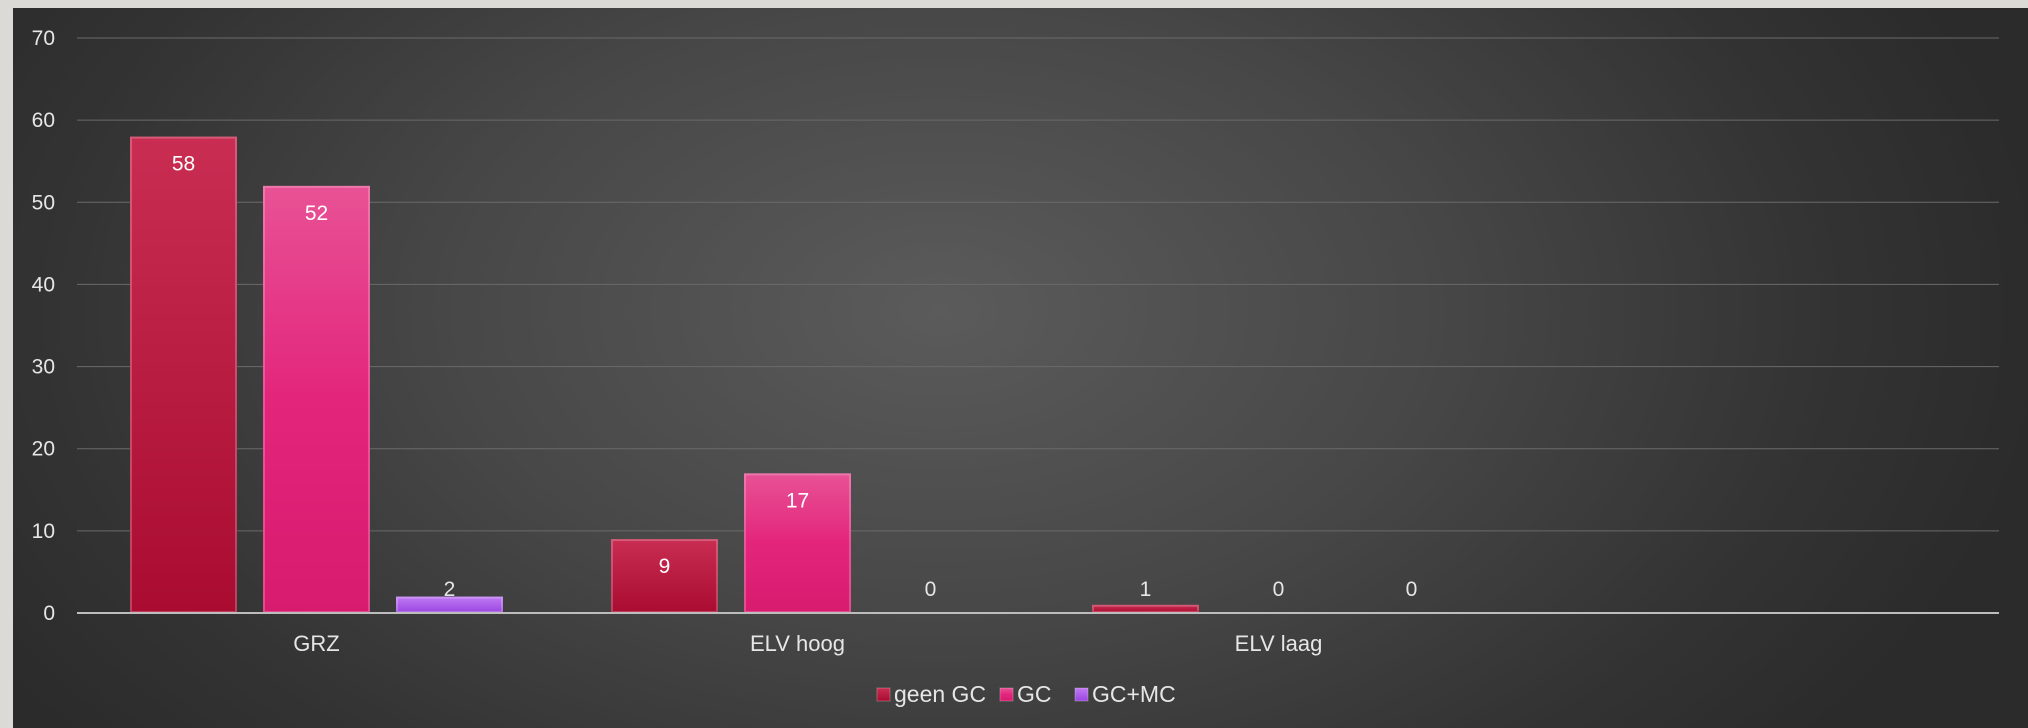 The height and width of the screenshot is (728, 2028). I want to click on y-tick-label: 20, so click(43, 449).